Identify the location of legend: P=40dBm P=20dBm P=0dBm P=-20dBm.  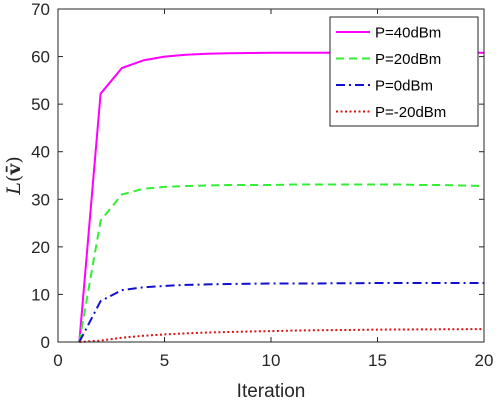
(404, 71).